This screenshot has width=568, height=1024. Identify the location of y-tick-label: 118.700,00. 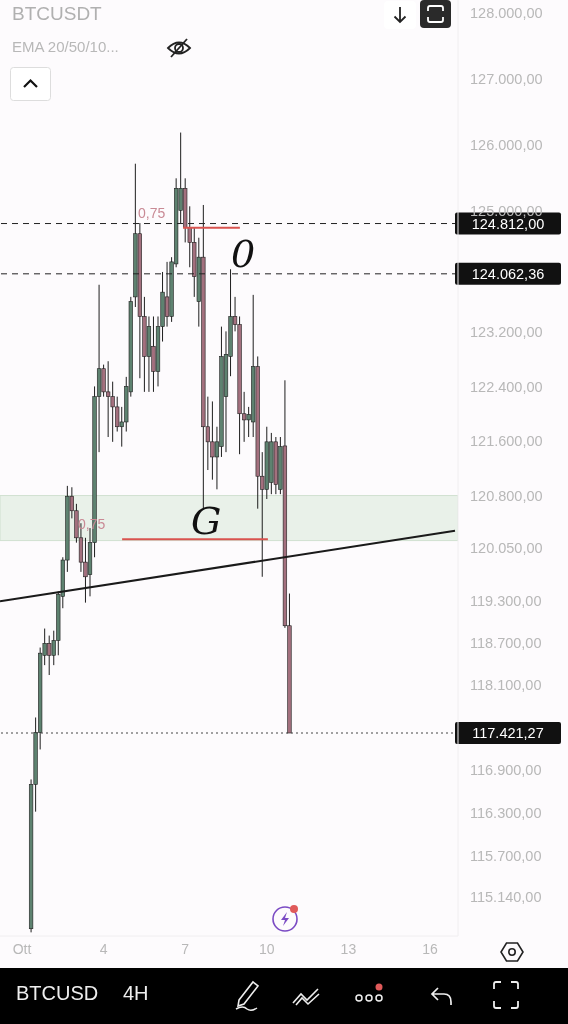
(506, 642).